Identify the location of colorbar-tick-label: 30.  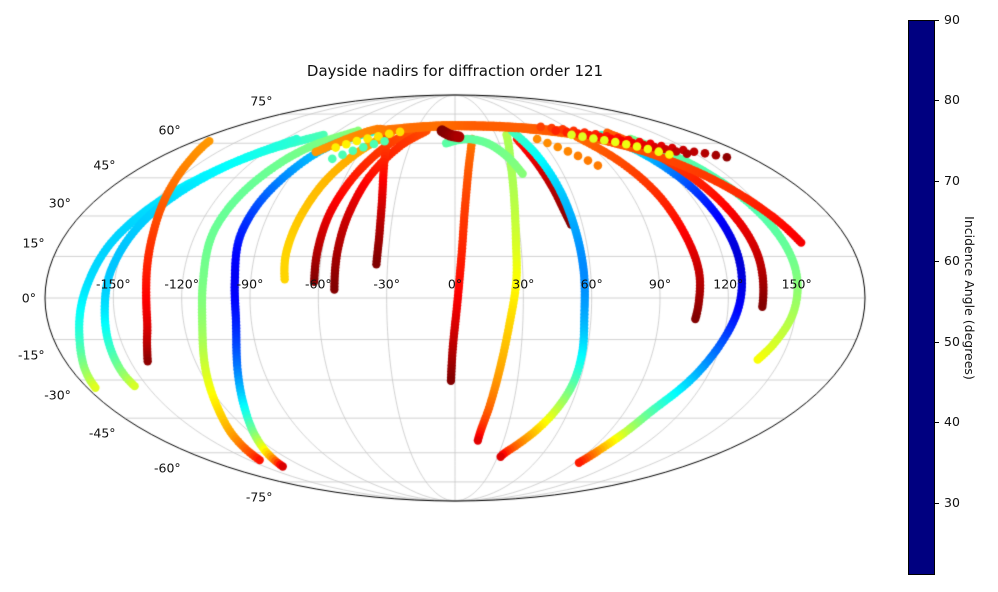
(952, 502).